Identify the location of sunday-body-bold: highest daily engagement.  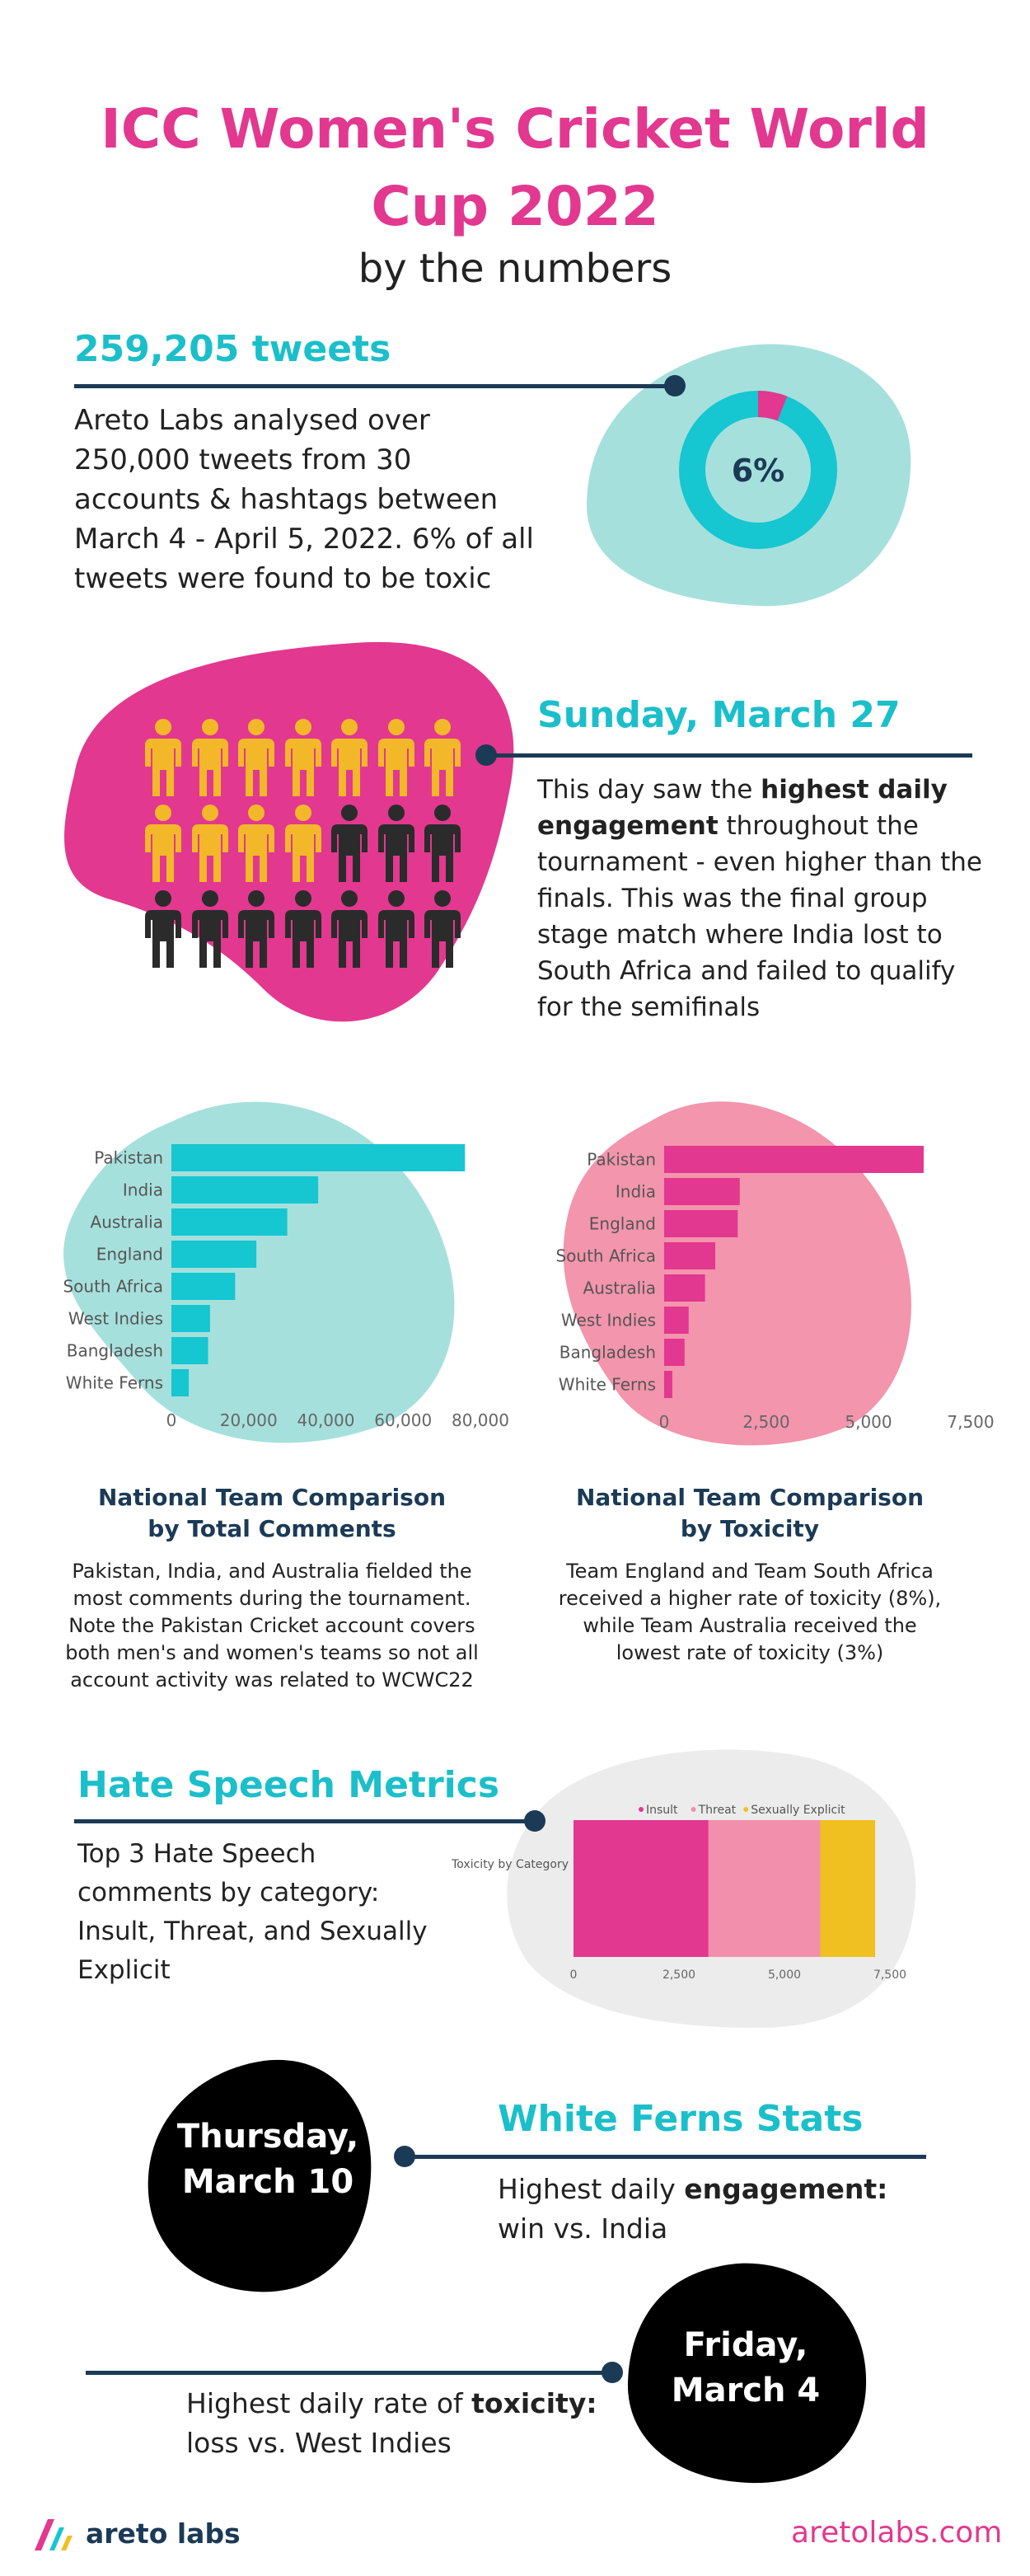
(742, 808).